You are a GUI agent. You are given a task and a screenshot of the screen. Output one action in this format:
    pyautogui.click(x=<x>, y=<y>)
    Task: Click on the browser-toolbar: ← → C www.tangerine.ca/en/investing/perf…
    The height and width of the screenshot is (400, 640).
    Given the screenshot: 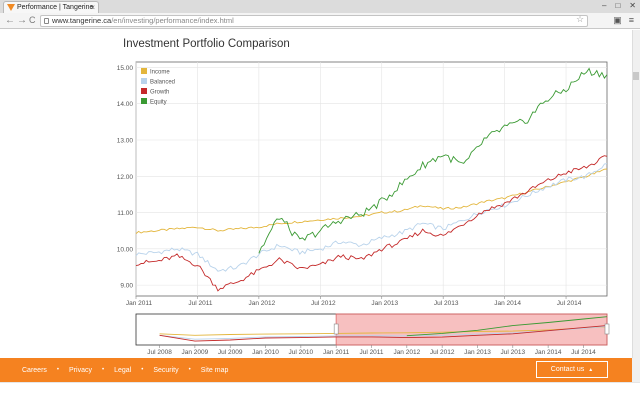 What is the action you would take?
    pyautogui.click(x=320, y=21)
    